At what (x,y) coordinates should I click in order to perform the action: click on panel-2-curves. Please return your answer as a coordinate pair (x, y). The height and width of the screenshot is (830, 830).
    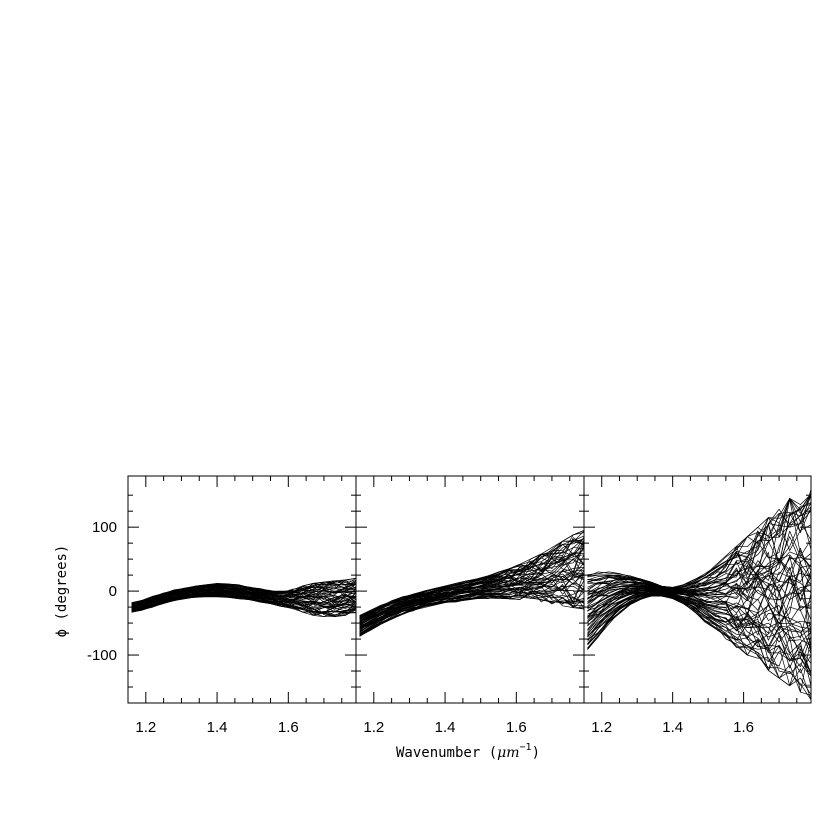
    Looking at the image, I should click on (472, 583).